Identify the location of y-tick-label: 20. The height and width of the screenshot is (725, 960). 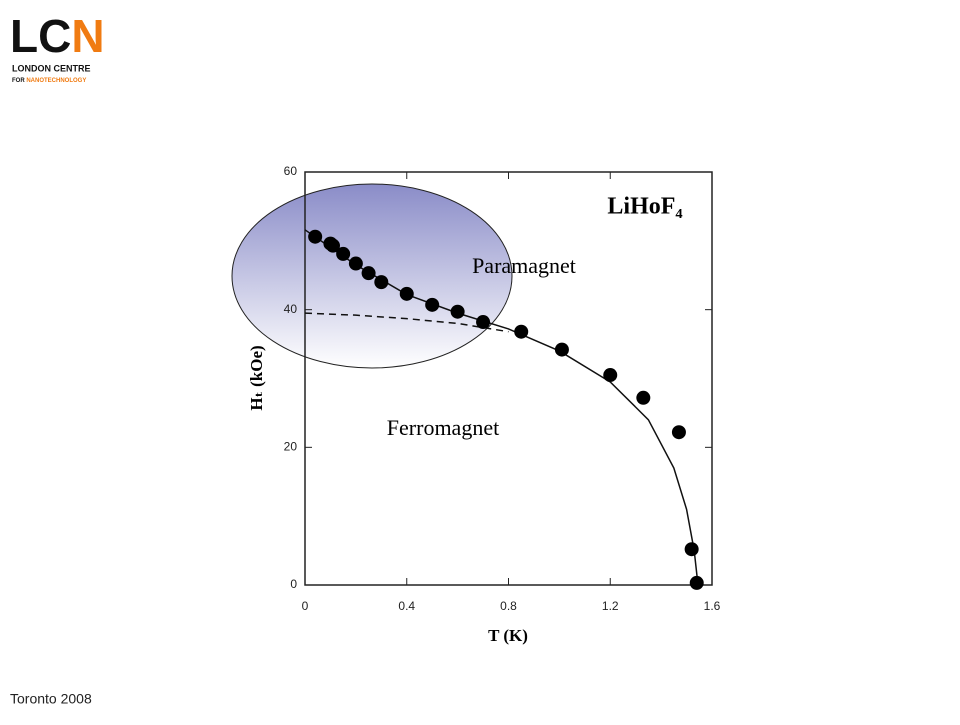
(291, 447).